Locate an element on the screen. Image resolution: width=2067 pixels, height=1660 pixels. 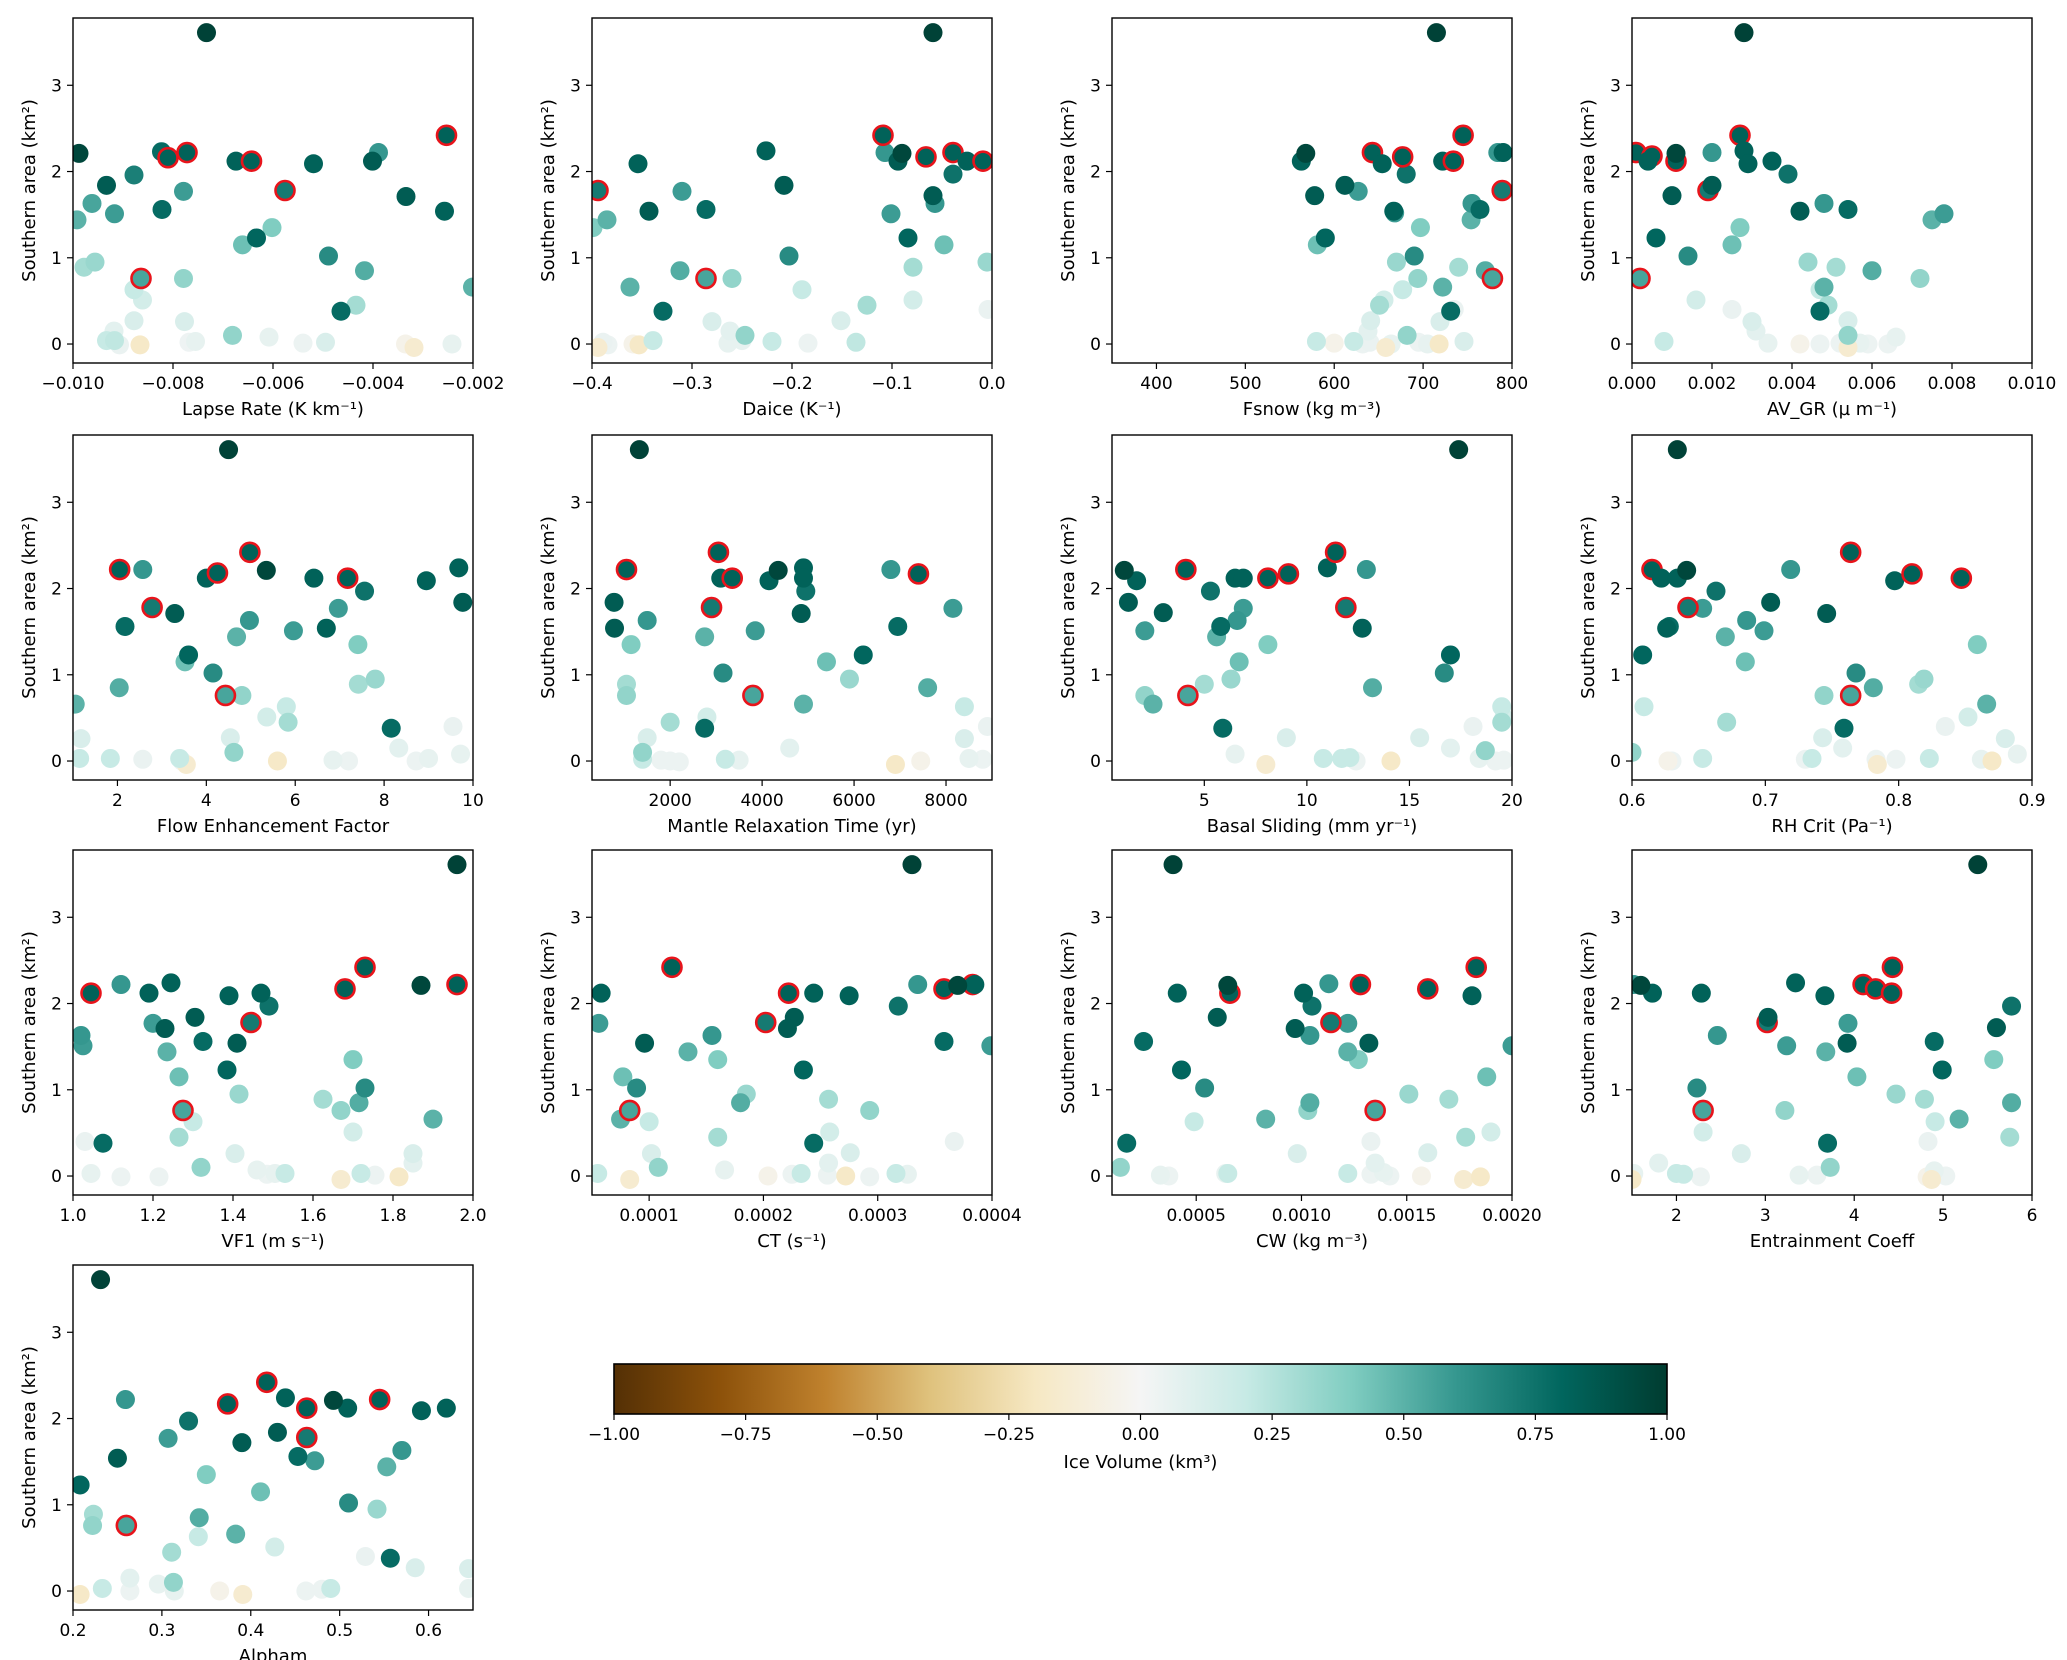
x-tick-label: 8000 is located at coordinates (945, 801).